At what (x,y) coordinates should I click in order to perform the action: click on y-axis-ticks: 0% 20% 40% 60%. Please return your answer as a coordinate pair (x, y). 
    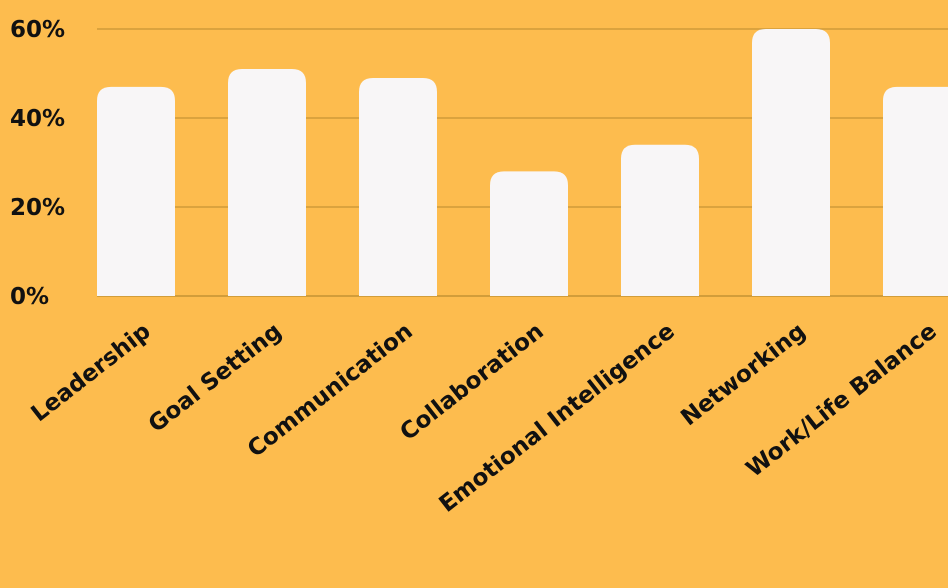
    Looking at the image, I should click on (37, 163).